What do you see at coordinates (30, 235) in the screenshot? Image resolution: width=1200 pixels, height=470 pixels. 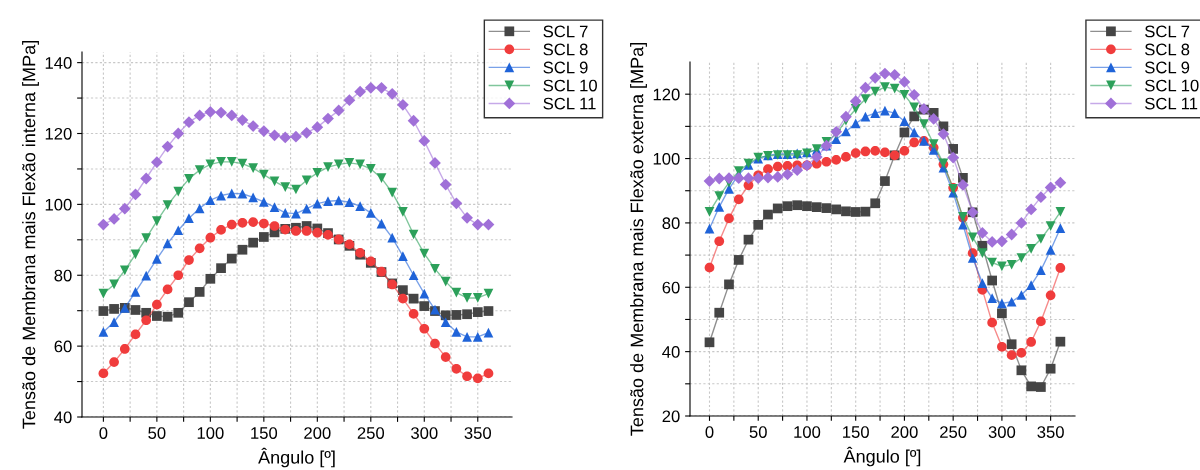 I see `y-axis-title: Tensão de Membrana mais Flexão interna [MPa]` at bounding box center [30, 235].